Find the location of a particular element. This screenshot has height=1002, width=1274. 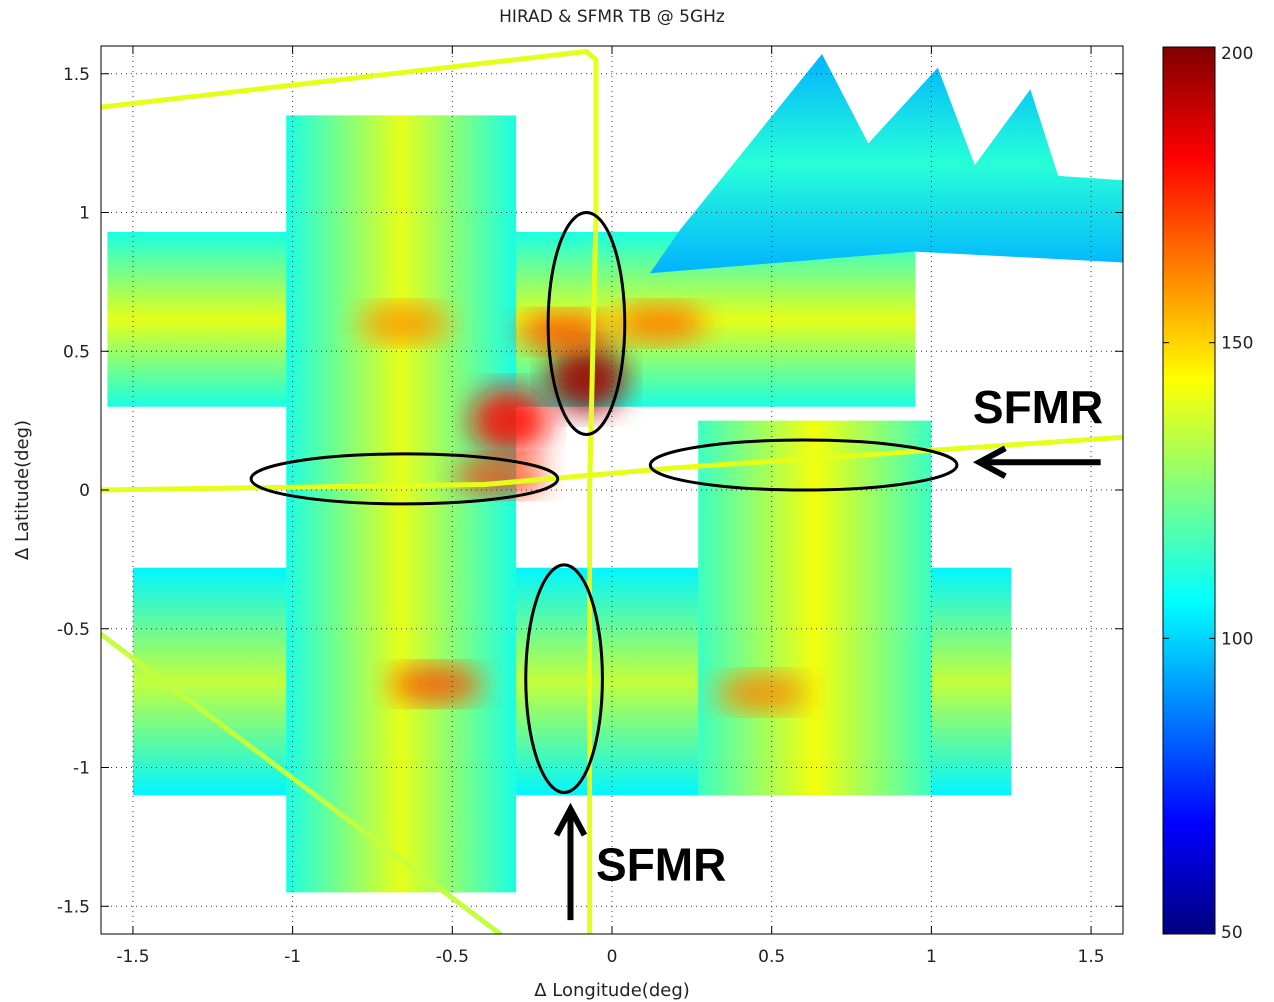

x-tick-label: 1.5 is located at coordinates (1091, 957).